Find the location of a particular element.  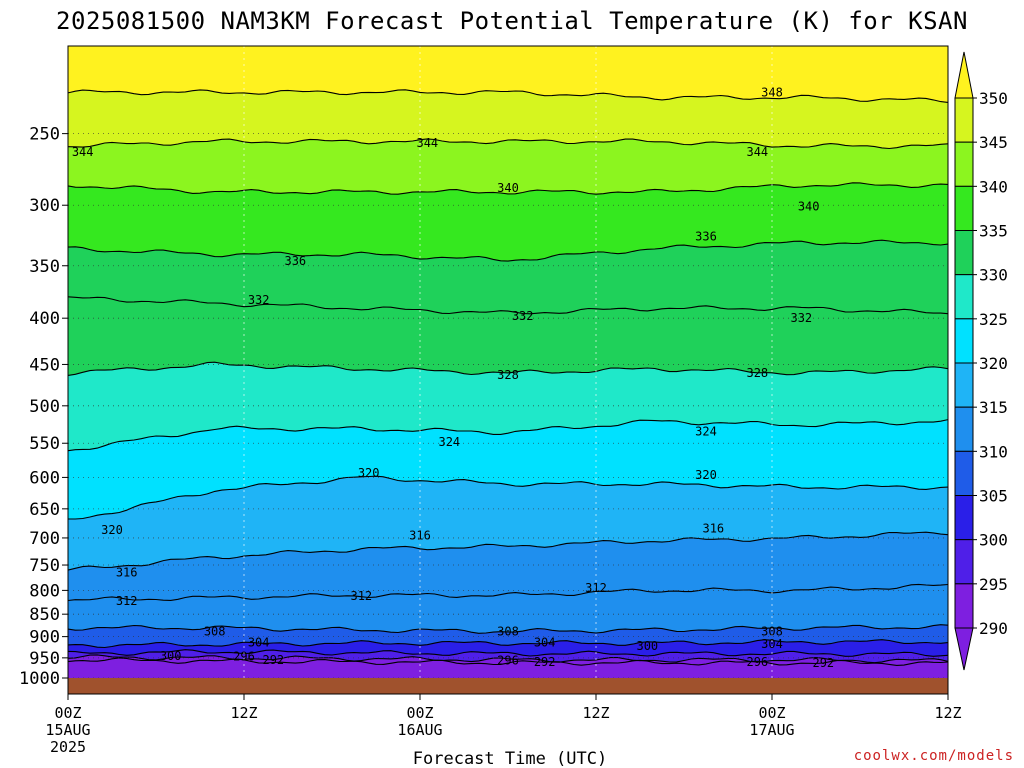

contour-label: 292 is located at coordinates (273, 660).